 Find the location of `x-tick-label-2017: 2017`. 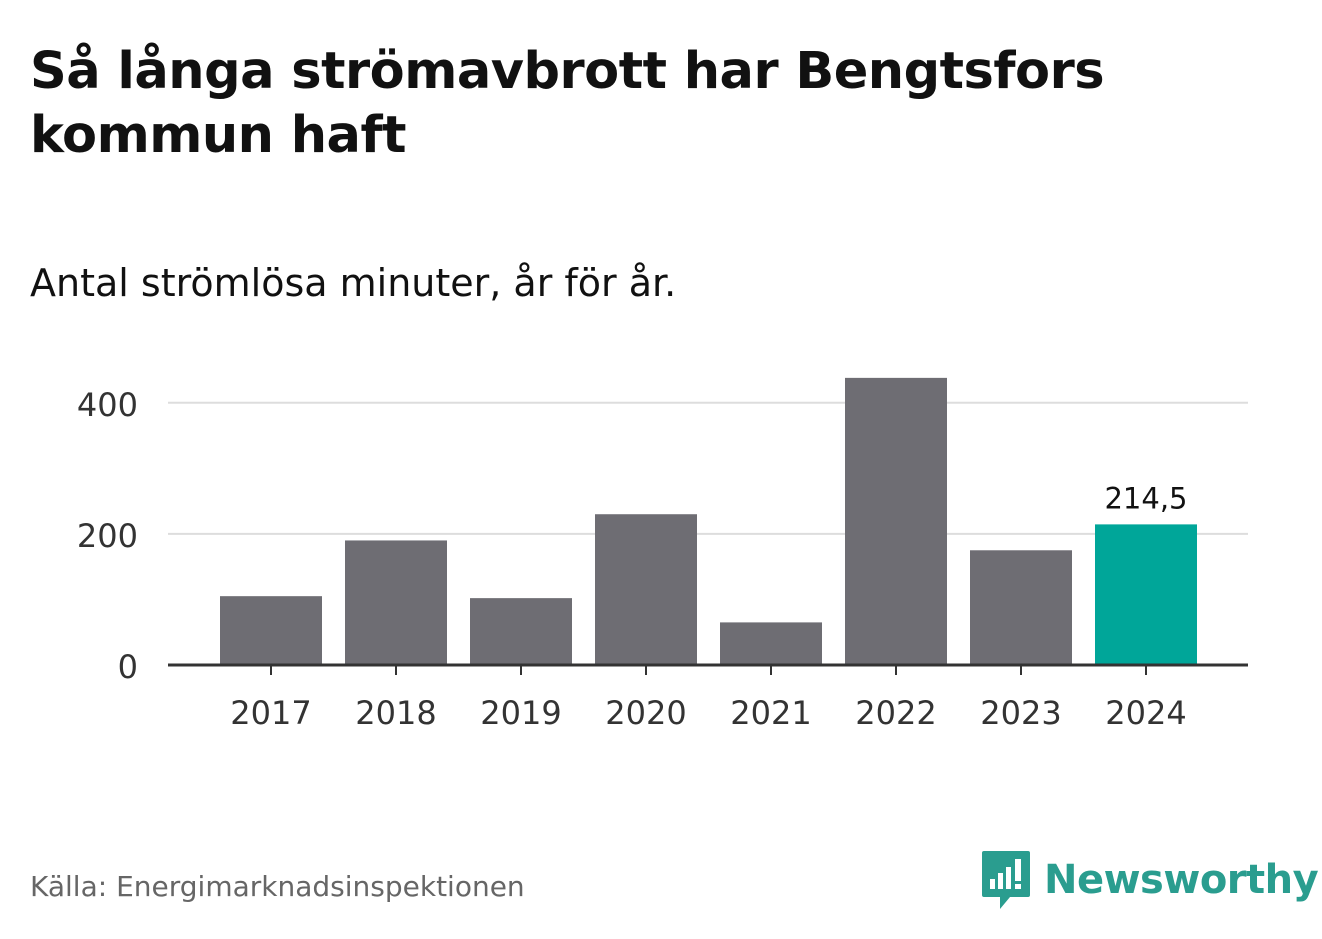

x-tick-label-2017: 2017 is located at coordinates (270, 713).